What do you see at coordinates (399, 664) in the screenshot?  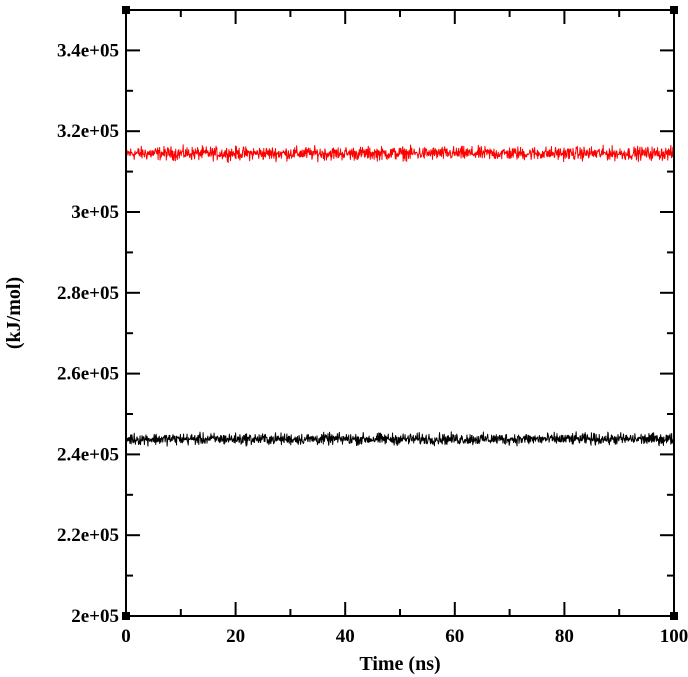 I see `x-axis-title: Time (ns)` at bounding box center [399, 664].